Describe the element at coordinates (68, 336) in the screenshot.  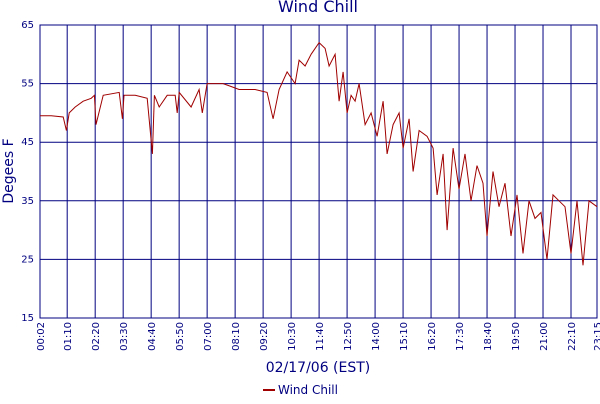
I see `x-tick-label: 01:10` at that location.